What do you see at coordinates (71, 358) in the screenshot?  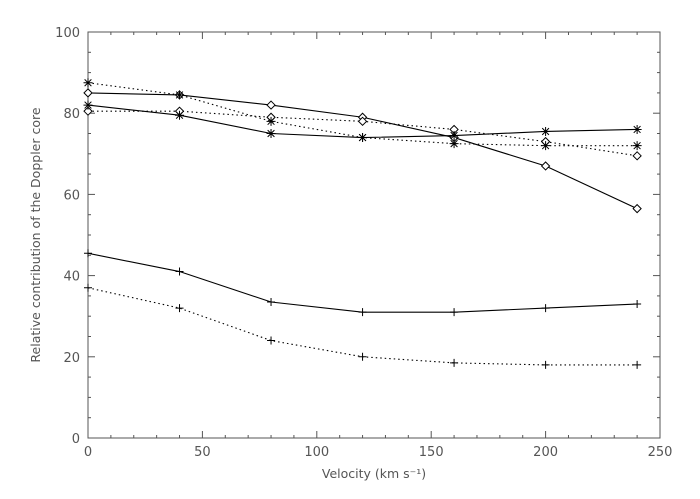 I see `y-tick-label: 20` at bounding box center [71, 358].